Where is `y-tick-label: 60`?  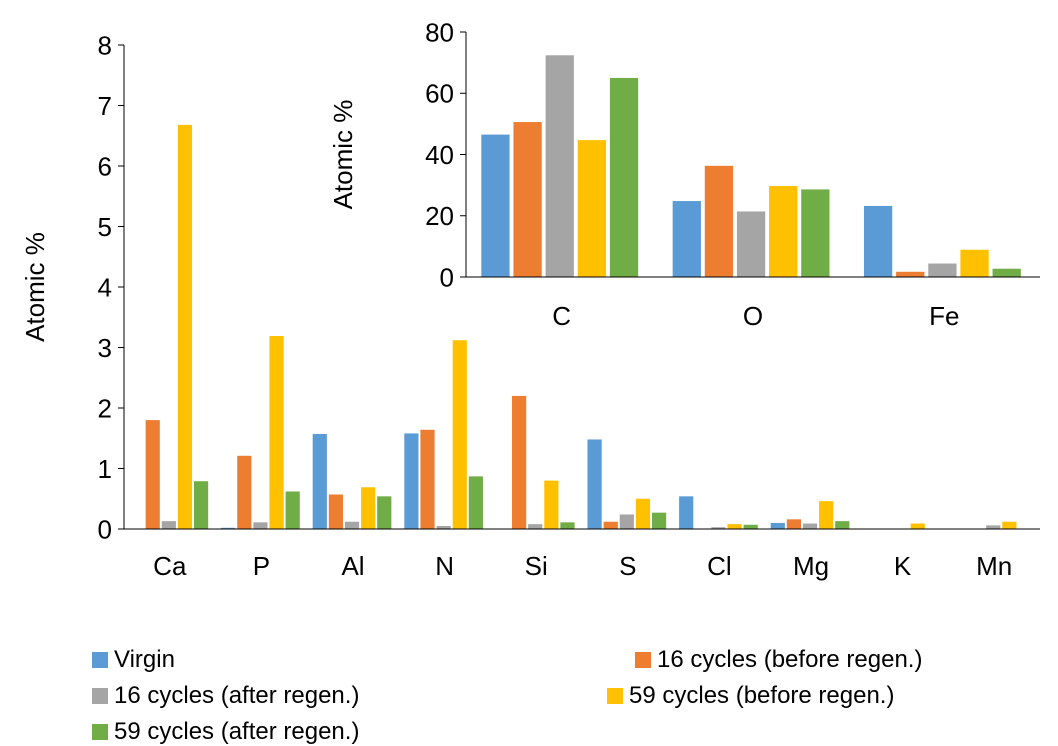 y-tick-label: 60 is located at coordinates (439, 94).